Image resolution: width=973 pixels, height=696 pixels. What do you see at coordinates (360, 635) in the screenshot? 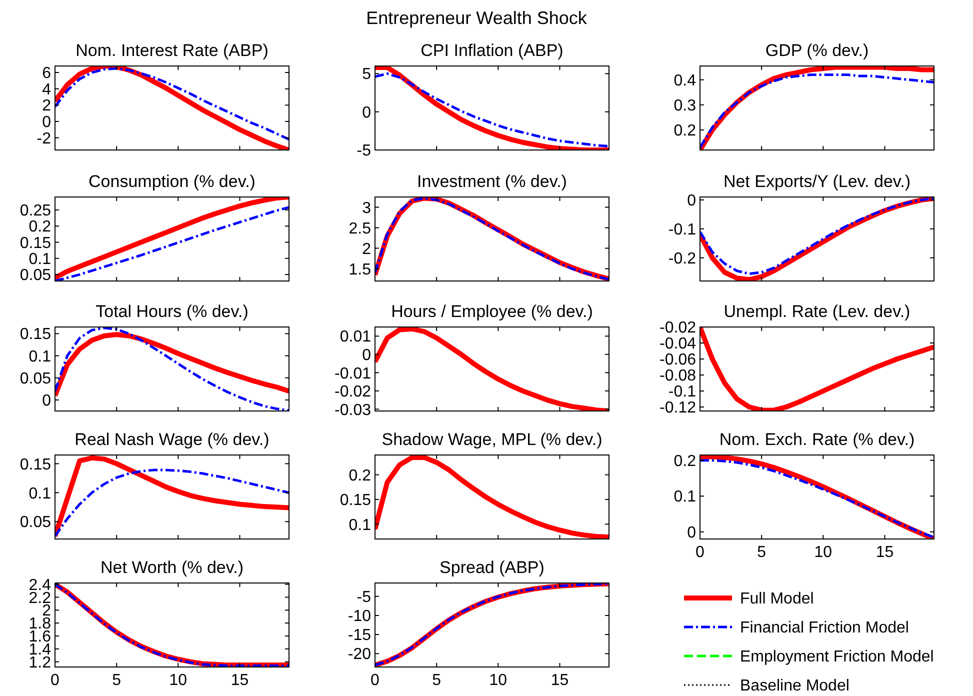
I see `y-tick-label: -15` at bounding box center [360, 635].